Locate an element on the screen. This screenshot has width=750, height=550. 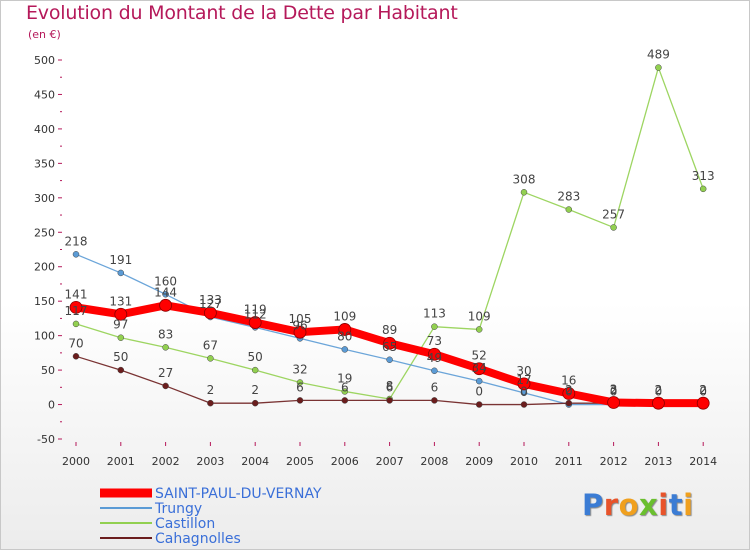
x-tick-label: 2002 is located at coordinates (166, 461).